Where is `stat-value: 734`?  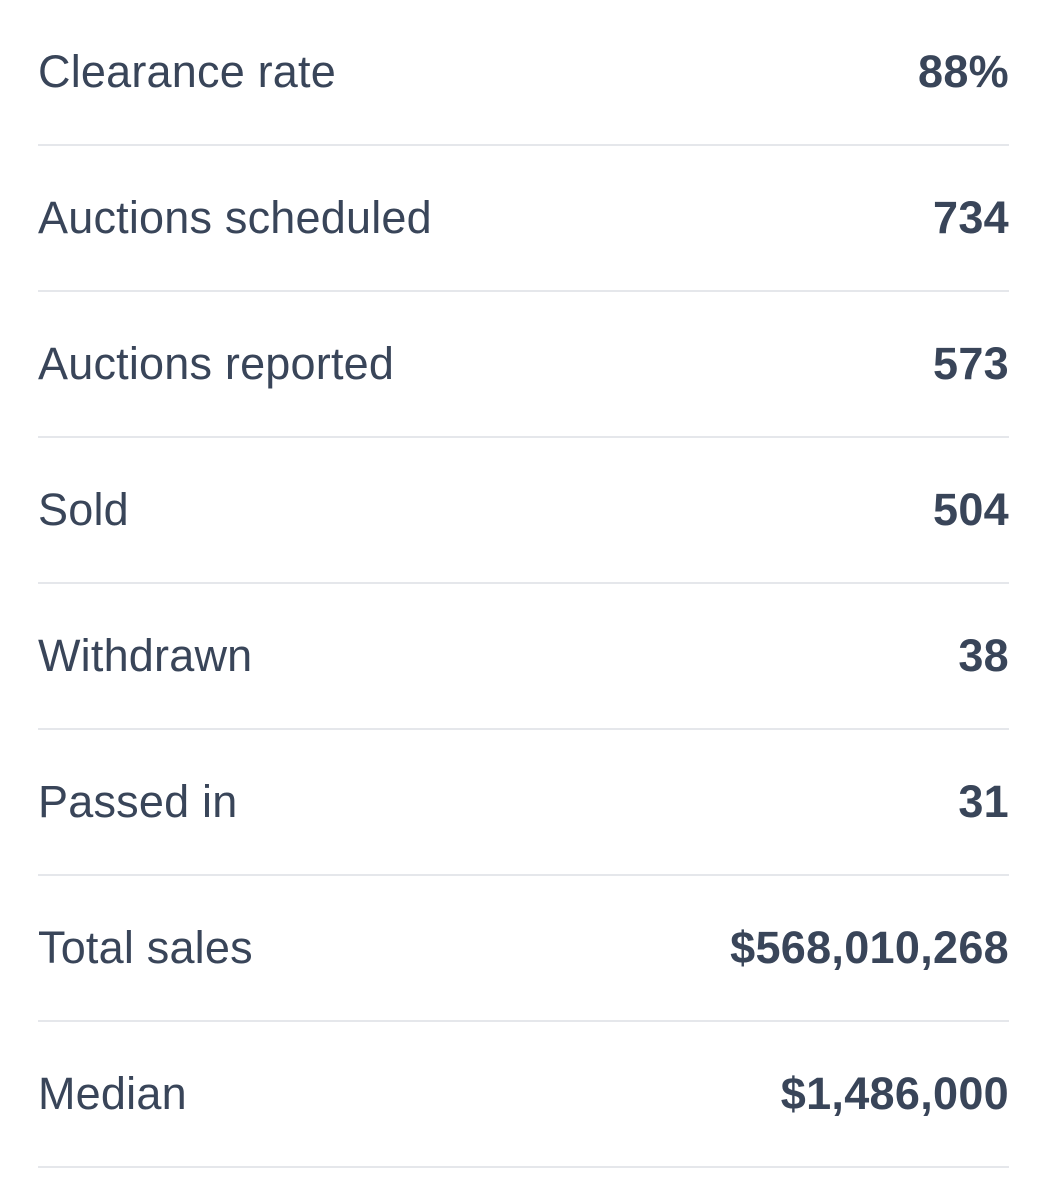 stat-value: 734 is located at coordinates (971, 217).